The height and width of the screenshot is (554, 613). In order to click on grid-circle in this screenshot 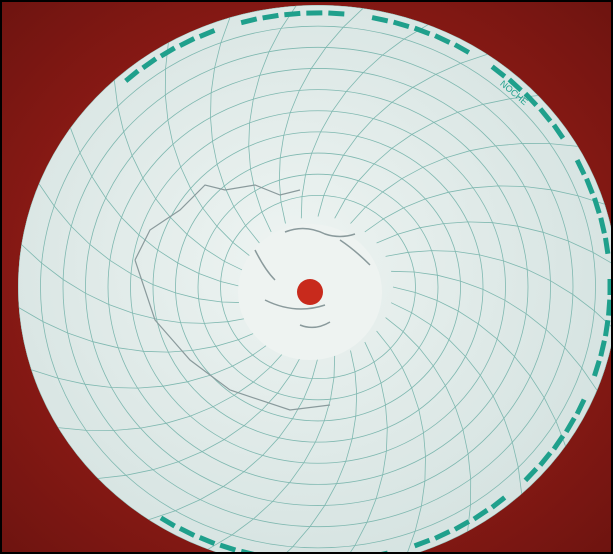, I will do `click(318, 287)`.